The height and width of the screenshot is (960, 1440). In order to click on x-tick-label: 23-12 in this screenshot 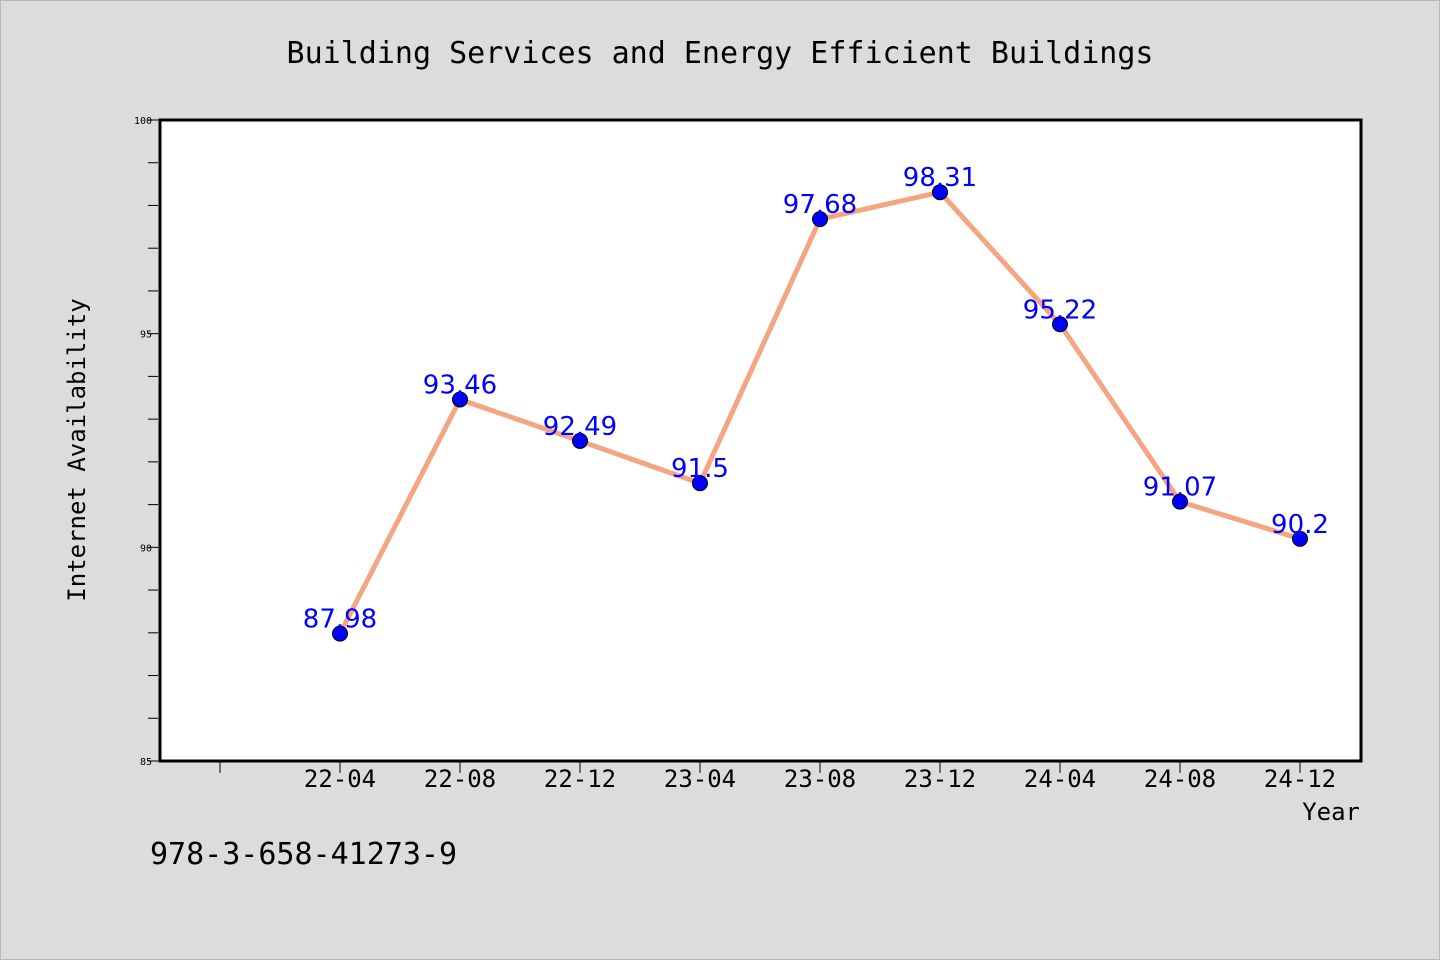, I will do `click(940, 779)`.